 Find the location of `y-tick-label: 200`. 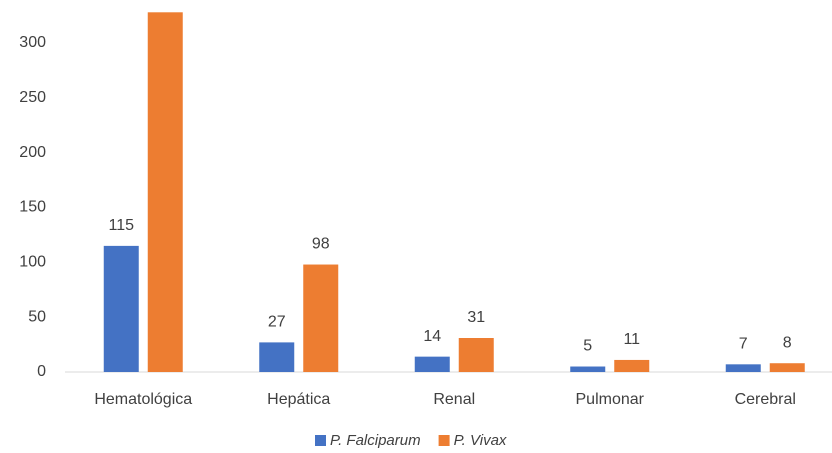

y-tick-label: 200 is located at coordinates (32, 152).